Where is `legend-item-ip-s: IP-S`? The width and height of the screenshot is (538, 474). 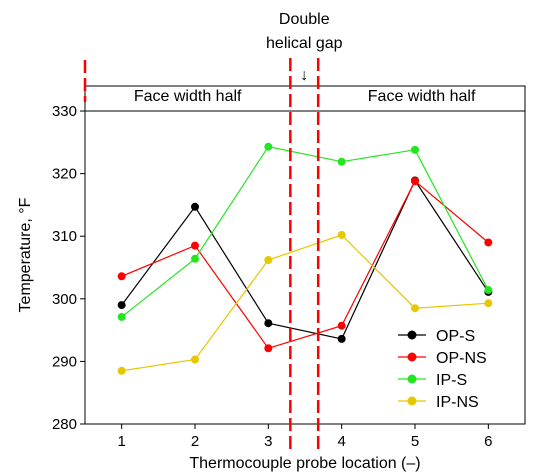 legend-item-ip-s: IP-S is located at coordinates (432, 380).